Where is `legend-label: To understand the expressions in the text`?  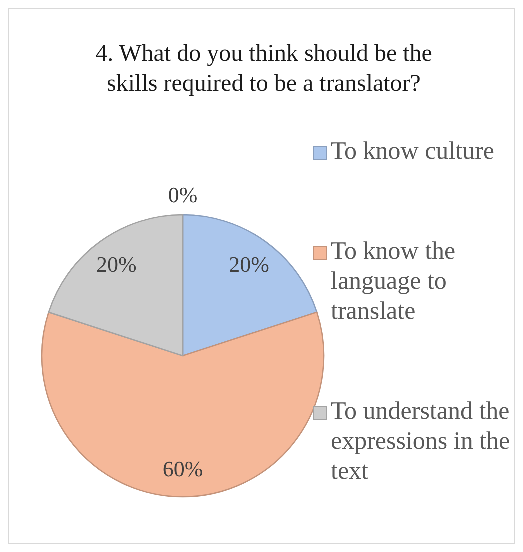
legend-label: To understand the expressions in the text is located at coordinates (421, 442).